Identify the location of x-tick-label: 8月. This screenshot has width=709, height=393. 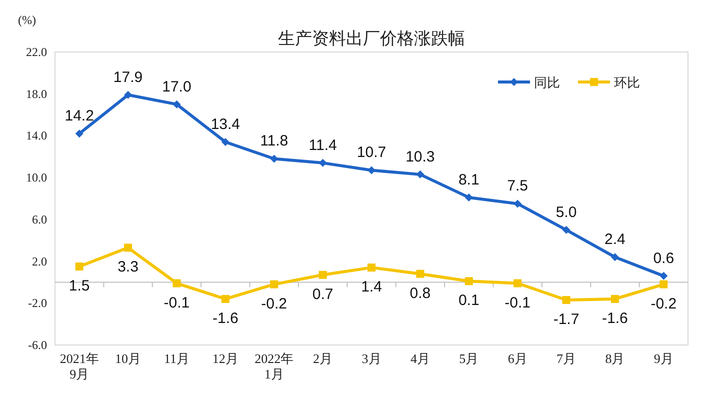
(615, 358).